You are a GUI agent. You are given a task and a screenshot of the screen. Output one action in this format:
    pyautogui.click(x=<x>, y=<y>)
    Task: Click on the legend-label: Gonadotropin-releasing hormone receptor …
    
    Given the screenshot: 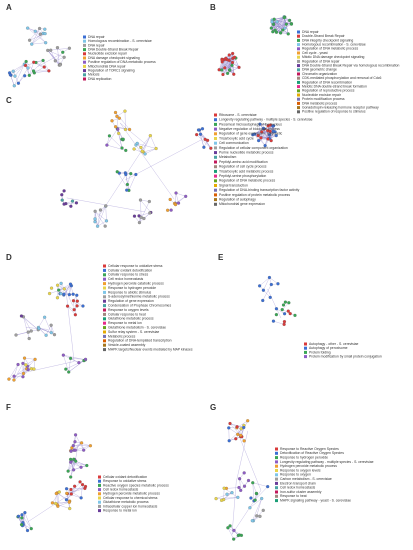 What is the action you would take?
    pyautogui.click(x=340, y=107)
    